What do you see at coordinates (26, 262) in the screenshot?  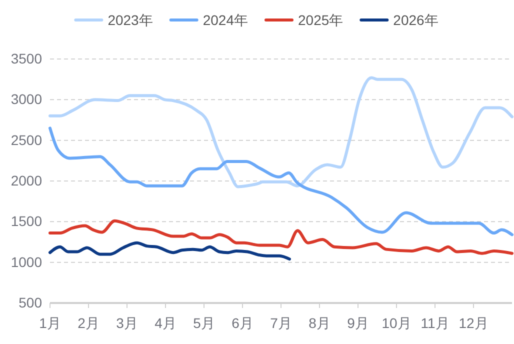 I see `y-tick-label: 1000` at bounding box center [26, 262].